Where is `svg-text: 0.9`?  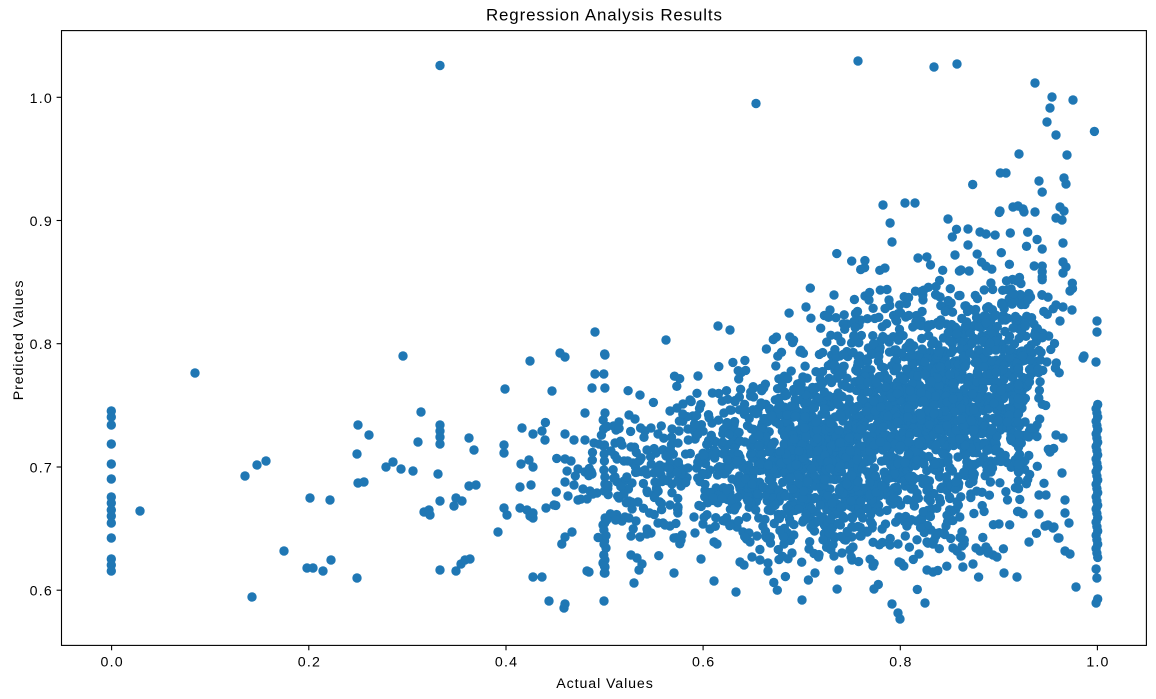
svg-text: 0.9 is located at coordinates (41, 222).